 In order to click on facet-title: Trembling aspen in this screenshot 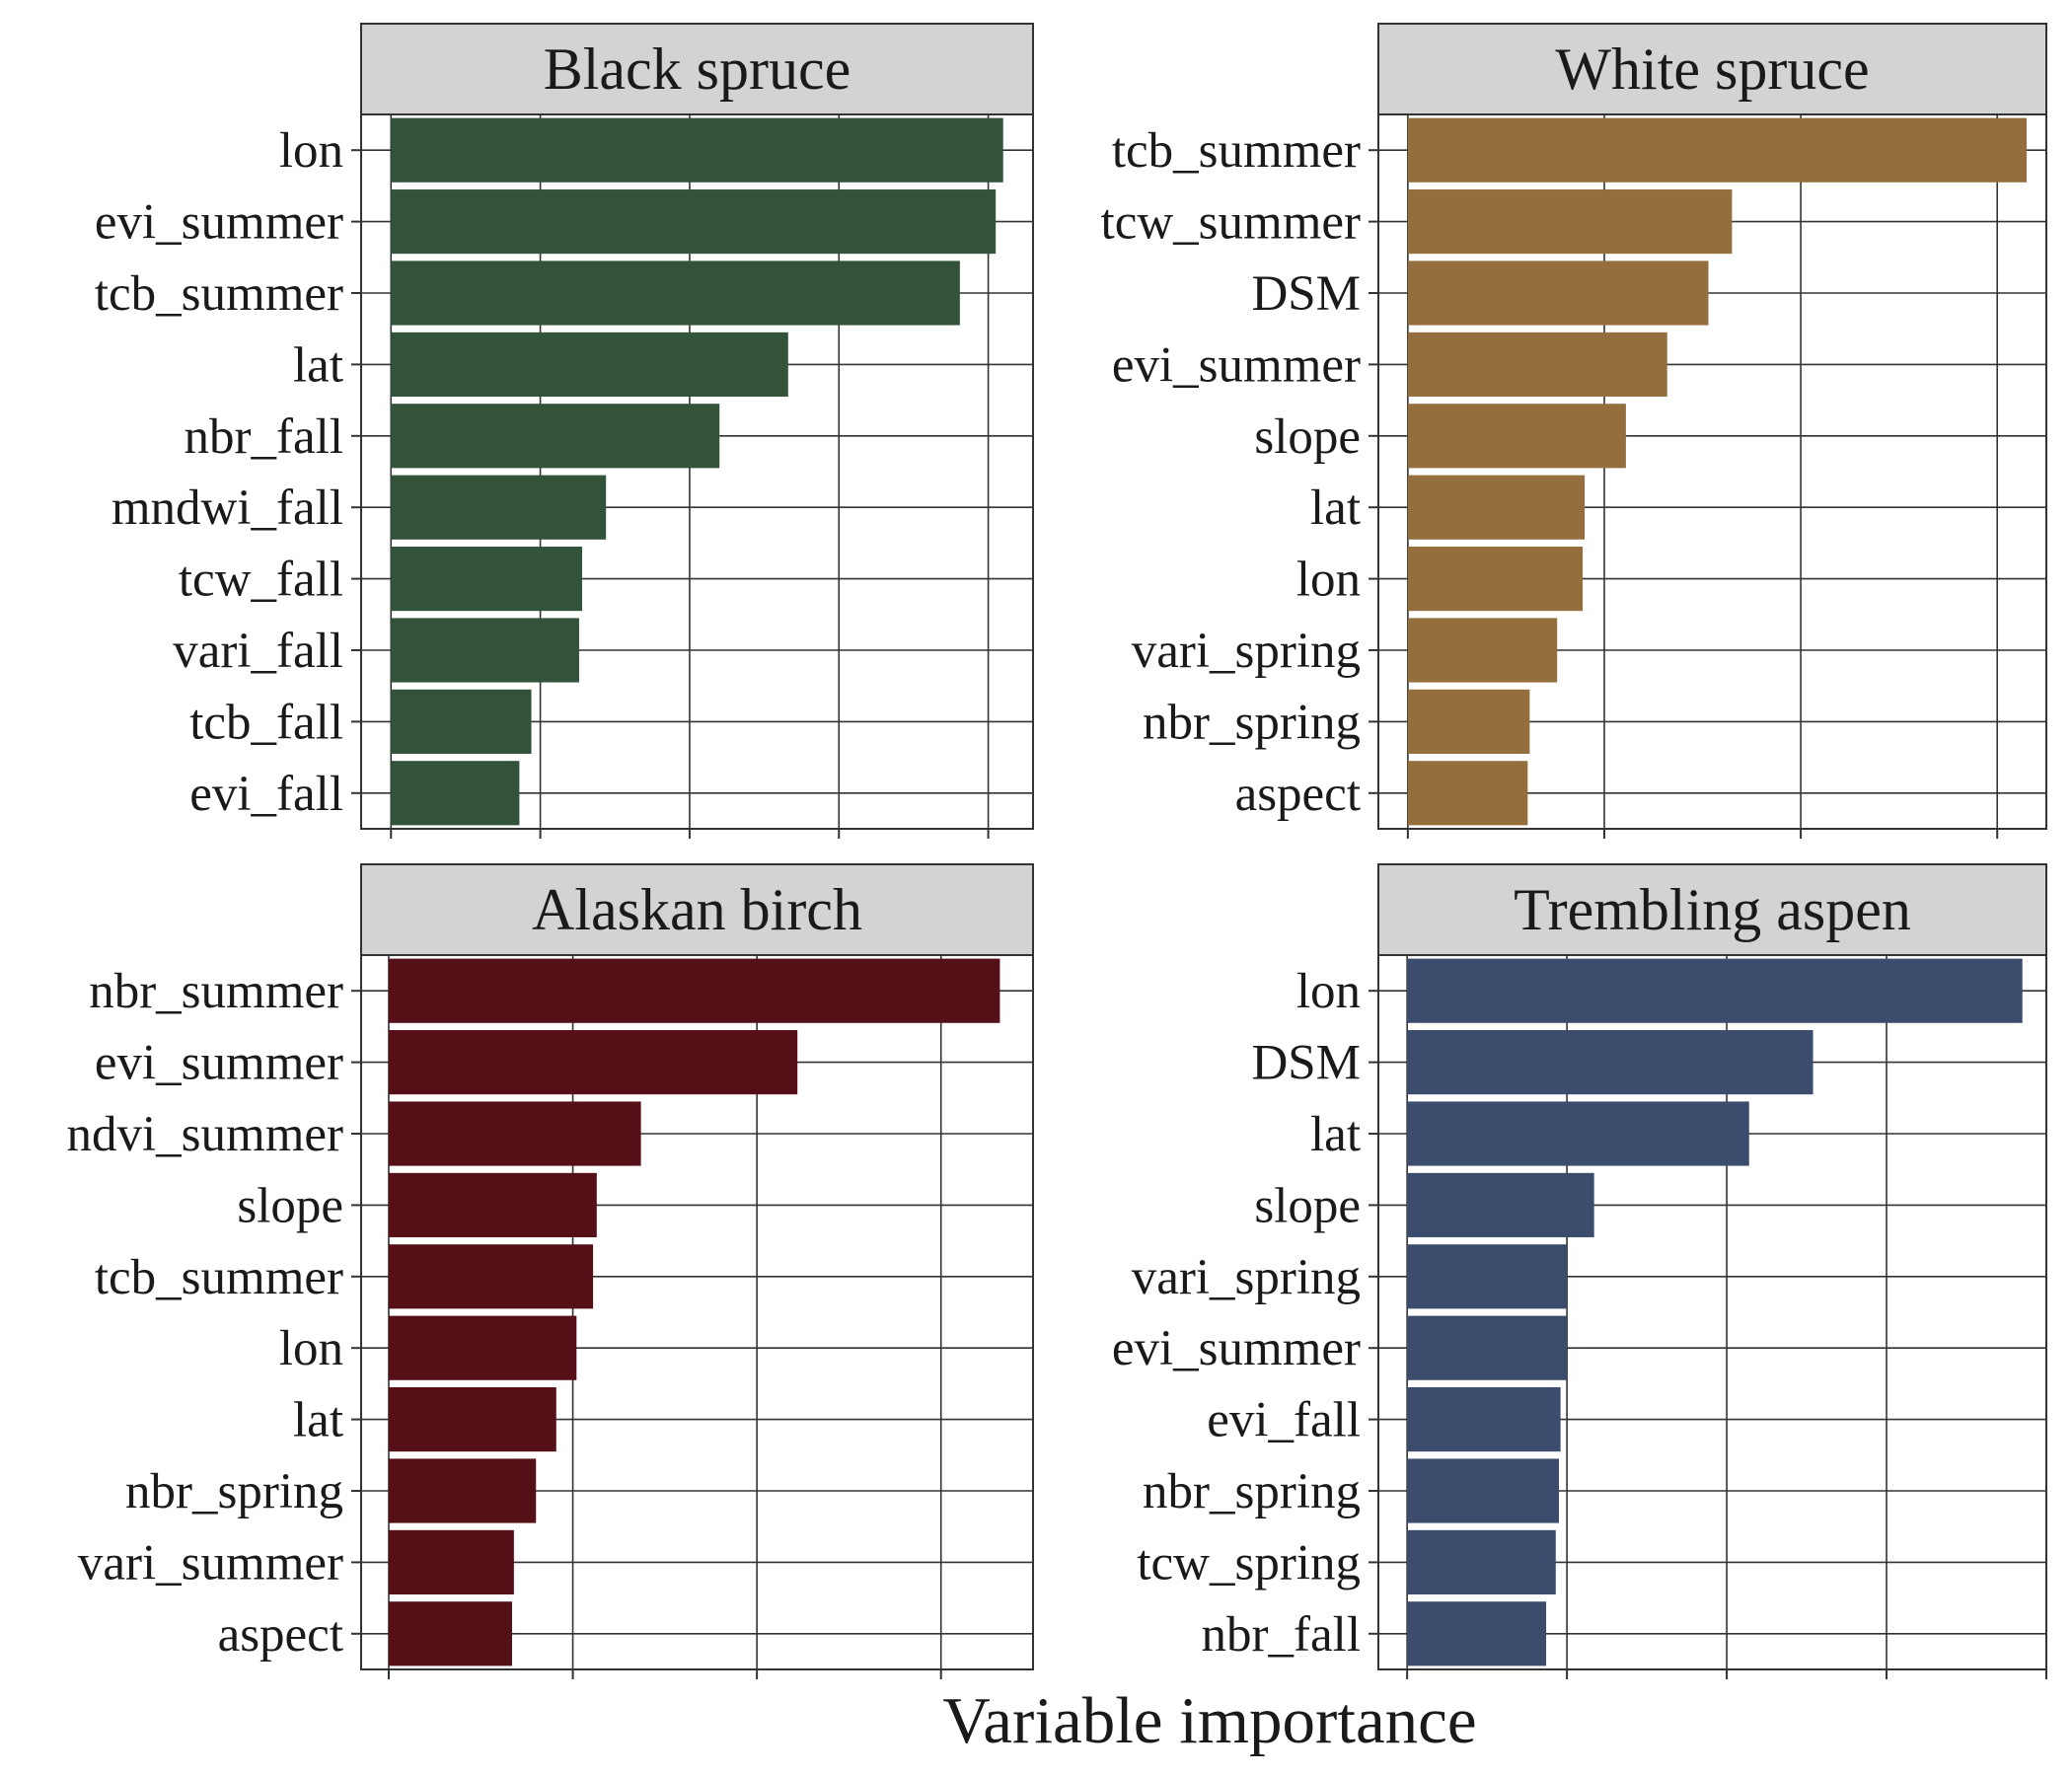, I will do `click(1713, 910)`.